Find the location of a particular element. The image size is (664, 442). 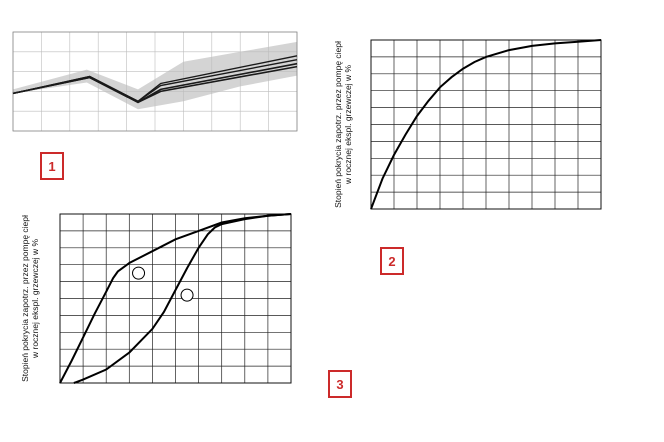

chart-3-badge: 3 is located at coordinates (340, 384).